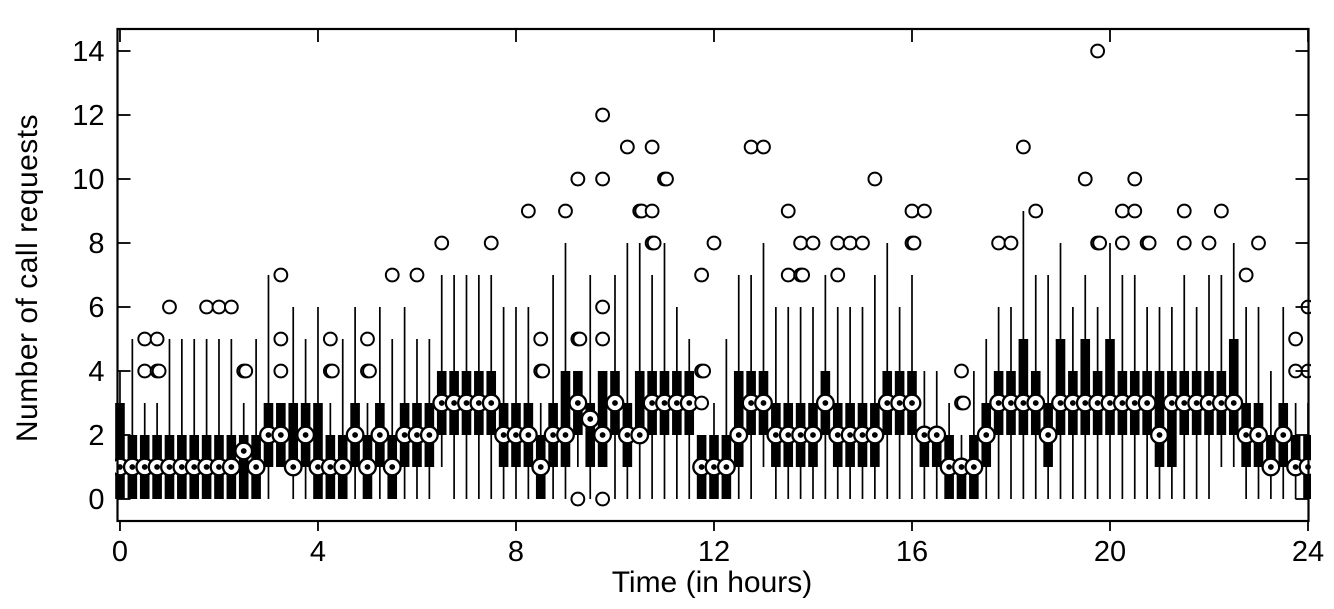 The height and width of the screenshot is (609, 1334). What do you see at coordinates (96, 308) in the screenshot?
I see `y-tick-label: 6` at bounding box center [96, 308].